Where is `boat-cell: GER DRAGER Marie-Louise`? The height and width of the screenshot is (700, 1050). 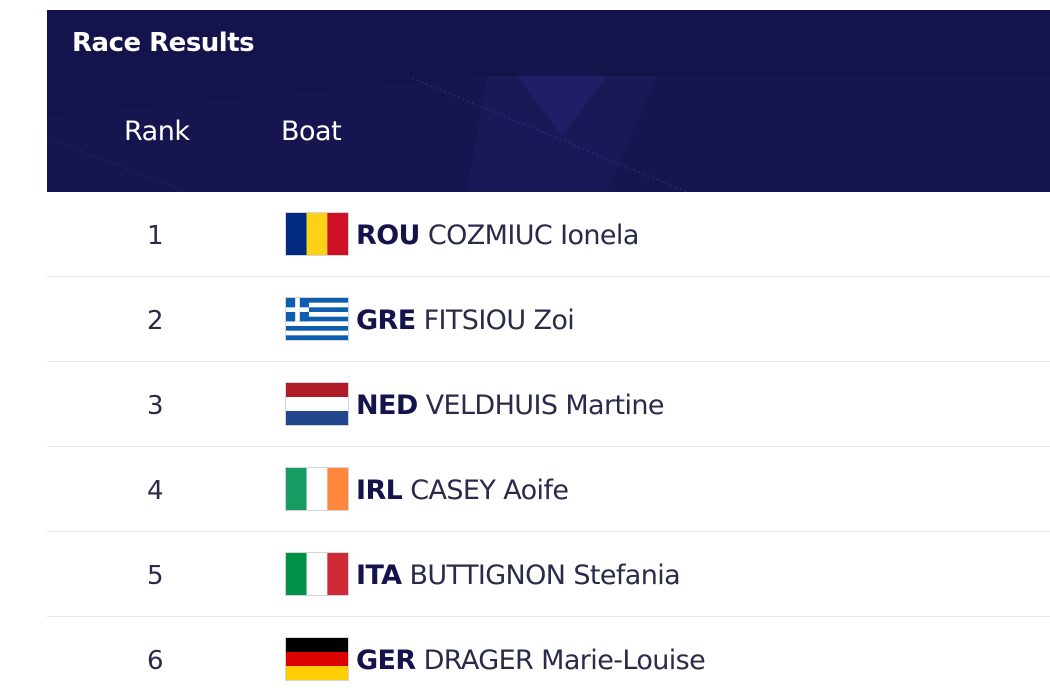 boat-cell: GER DRAGER Marie-Louise is located at coordinates (531, 658).